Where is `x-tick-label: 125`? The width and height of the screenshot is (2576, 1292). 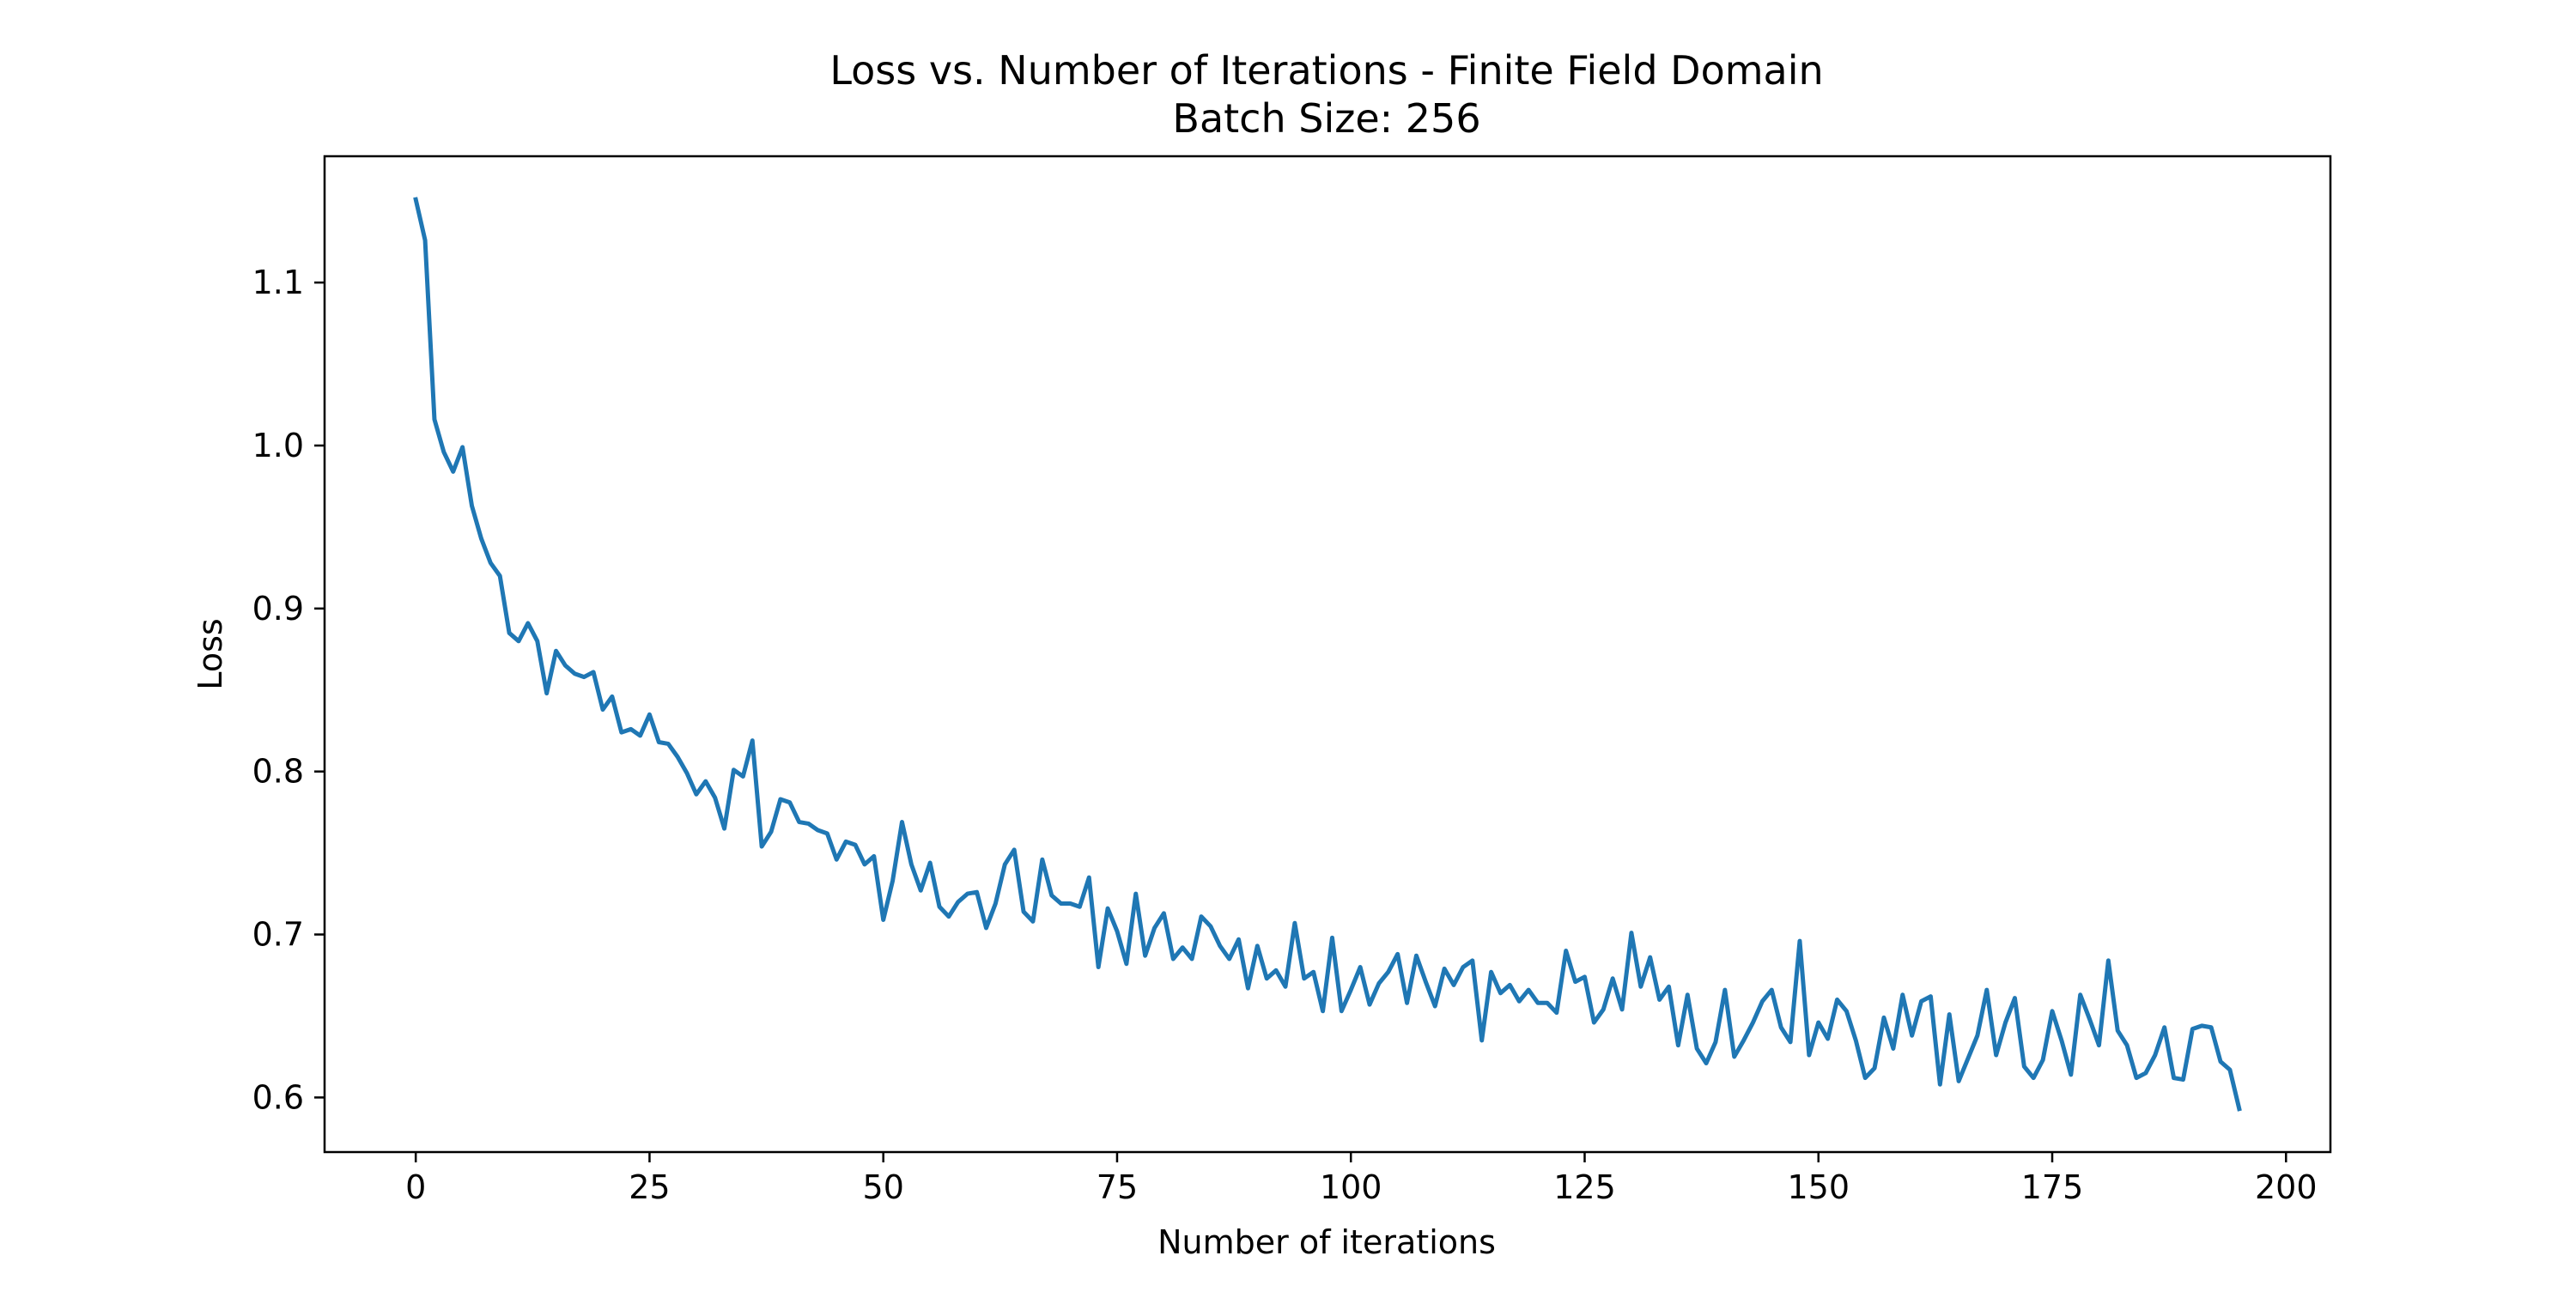 x-tick-label: 125 is located at coordinates (1584, 1187).